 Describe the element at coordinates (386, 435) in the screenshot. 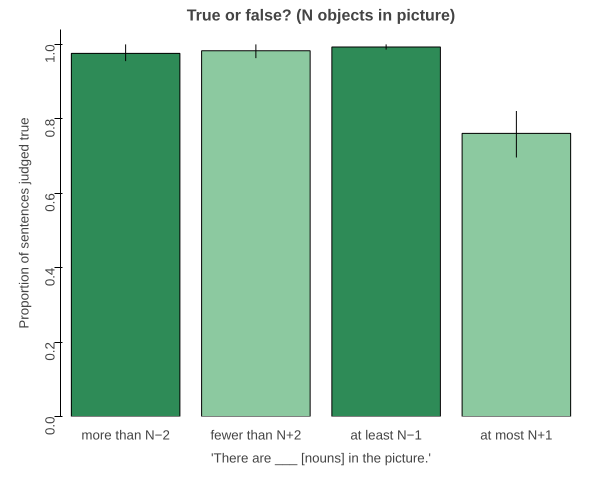

I see `x-tick-label: at least N−1` at that location.